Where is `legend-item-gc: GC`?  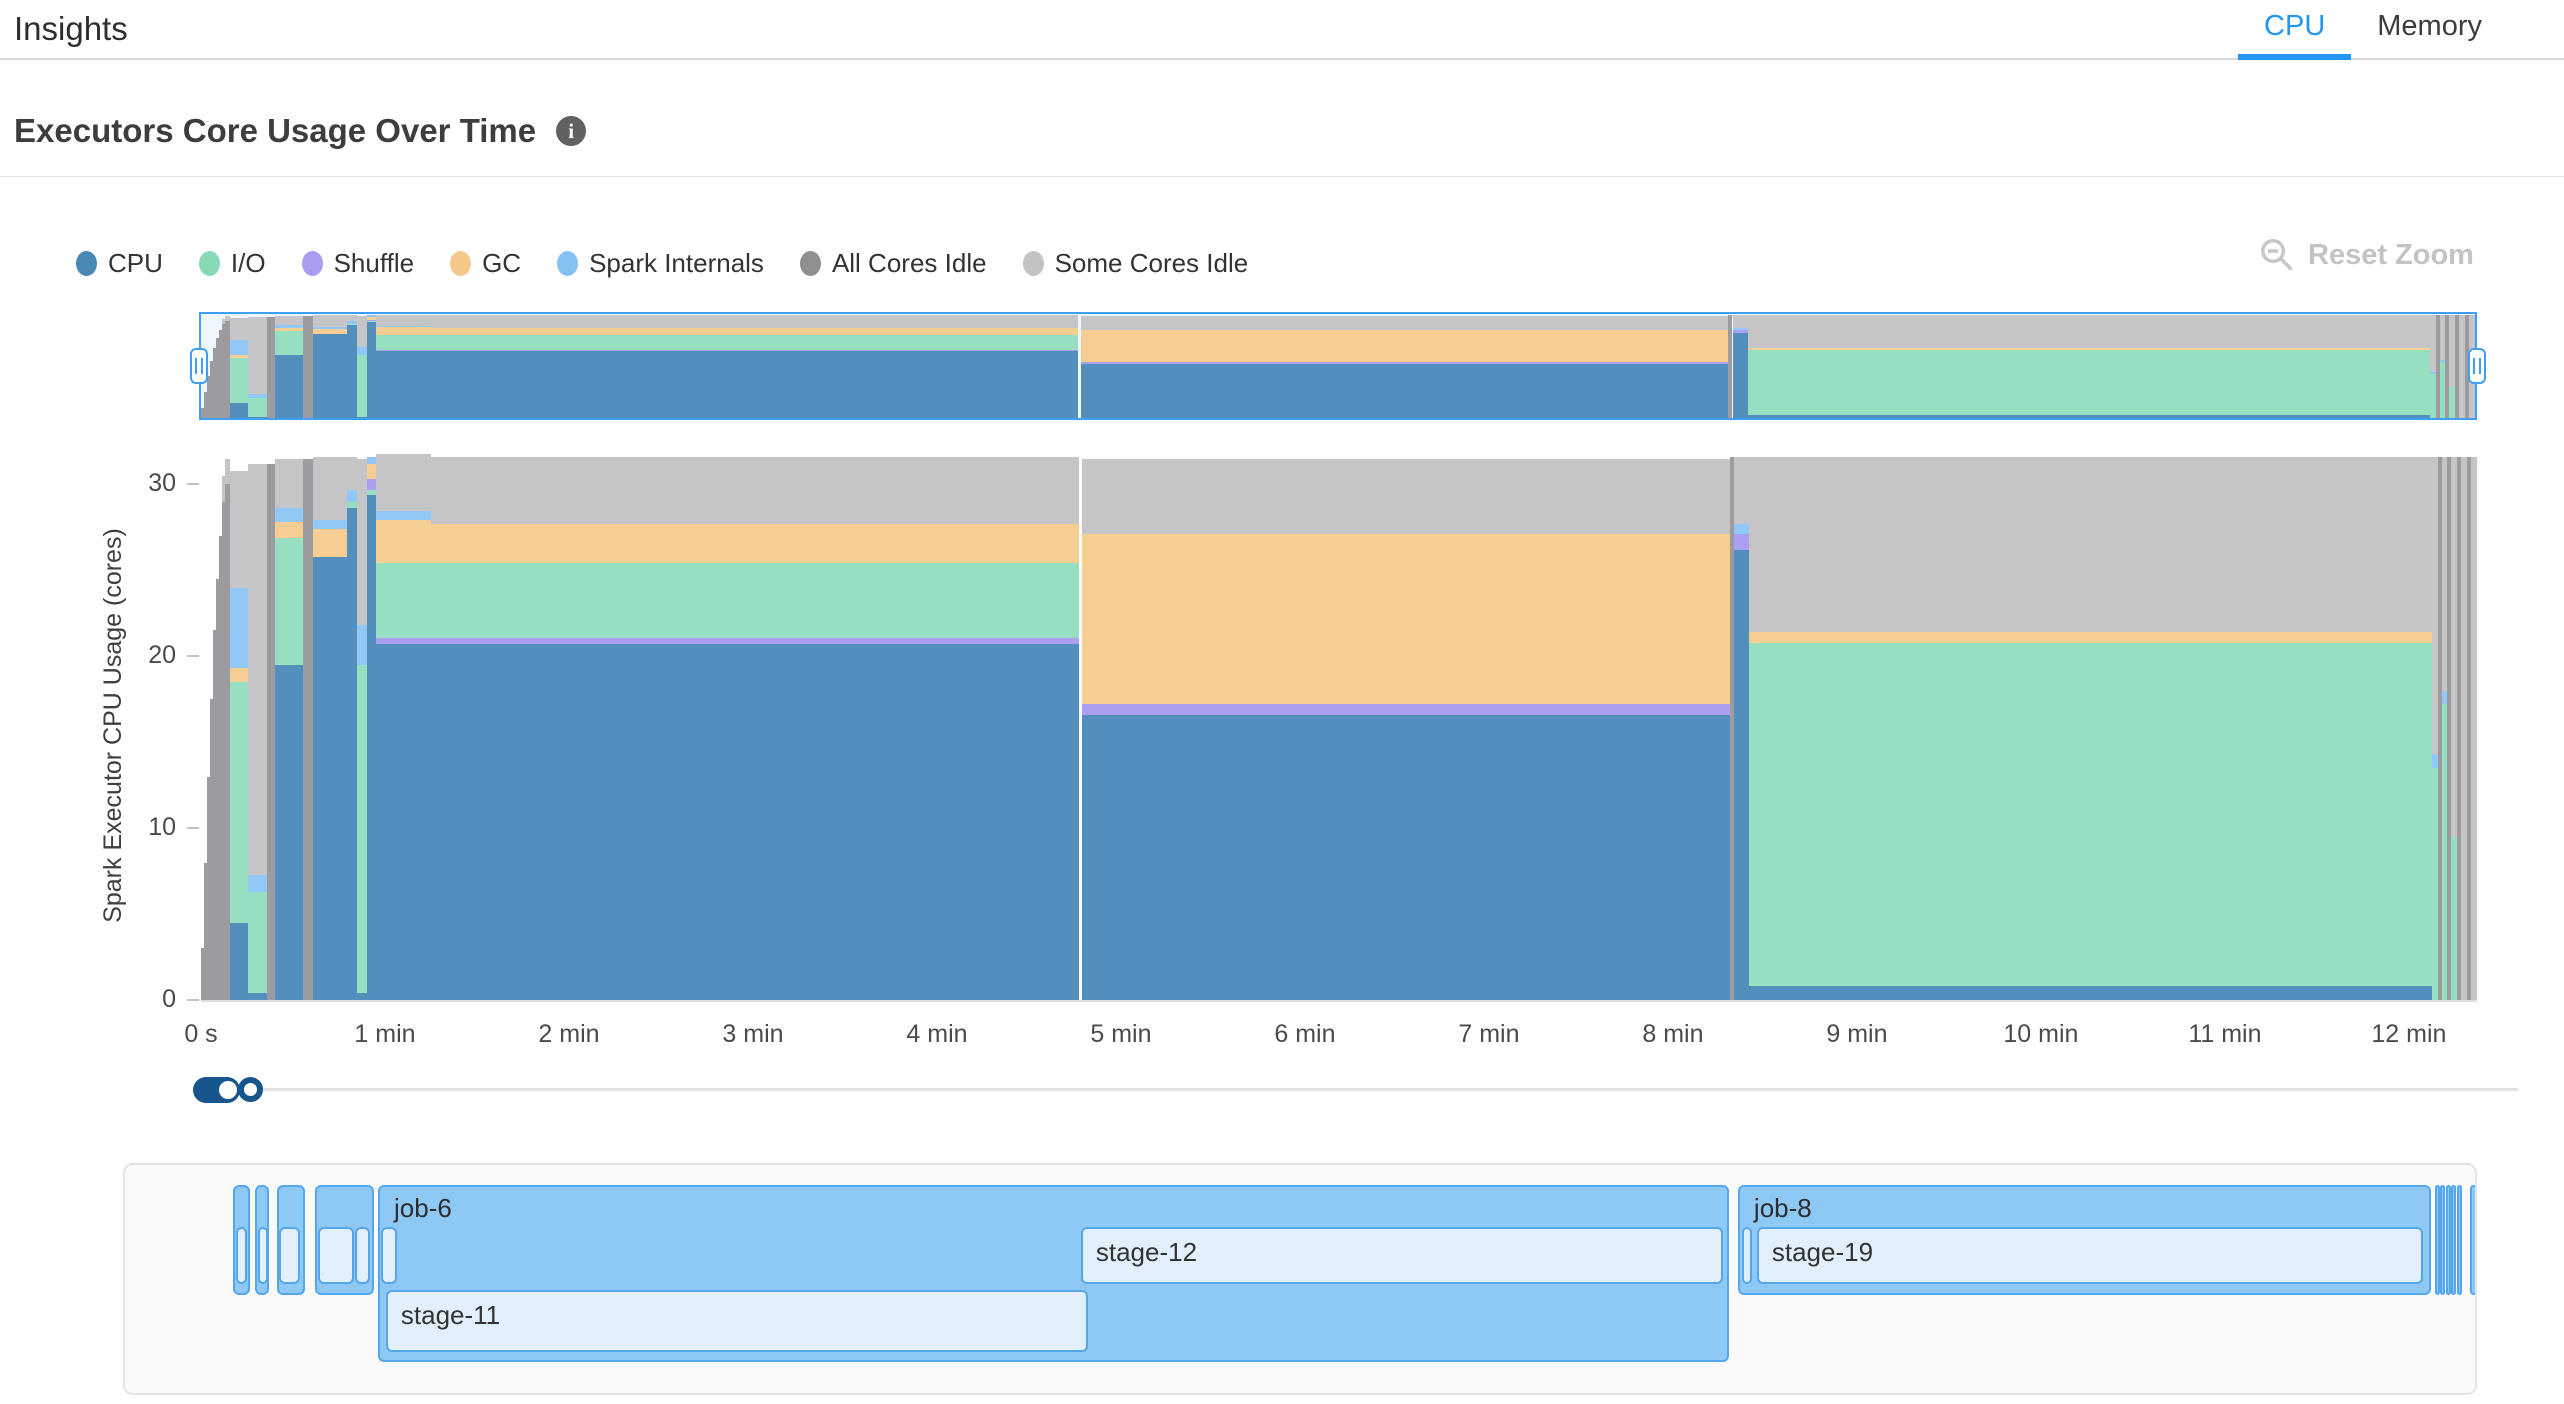
legend-item-gc: GC is located at coordinates (485, 263).